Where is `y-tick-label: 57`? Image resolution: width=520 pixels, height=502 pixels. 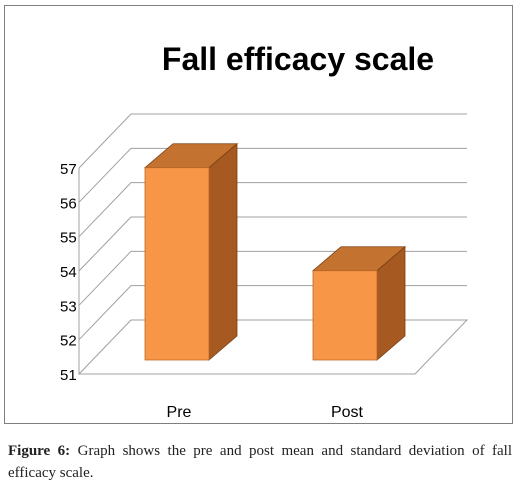
y-tick-label: 57 is located at coordinates (68, 169).